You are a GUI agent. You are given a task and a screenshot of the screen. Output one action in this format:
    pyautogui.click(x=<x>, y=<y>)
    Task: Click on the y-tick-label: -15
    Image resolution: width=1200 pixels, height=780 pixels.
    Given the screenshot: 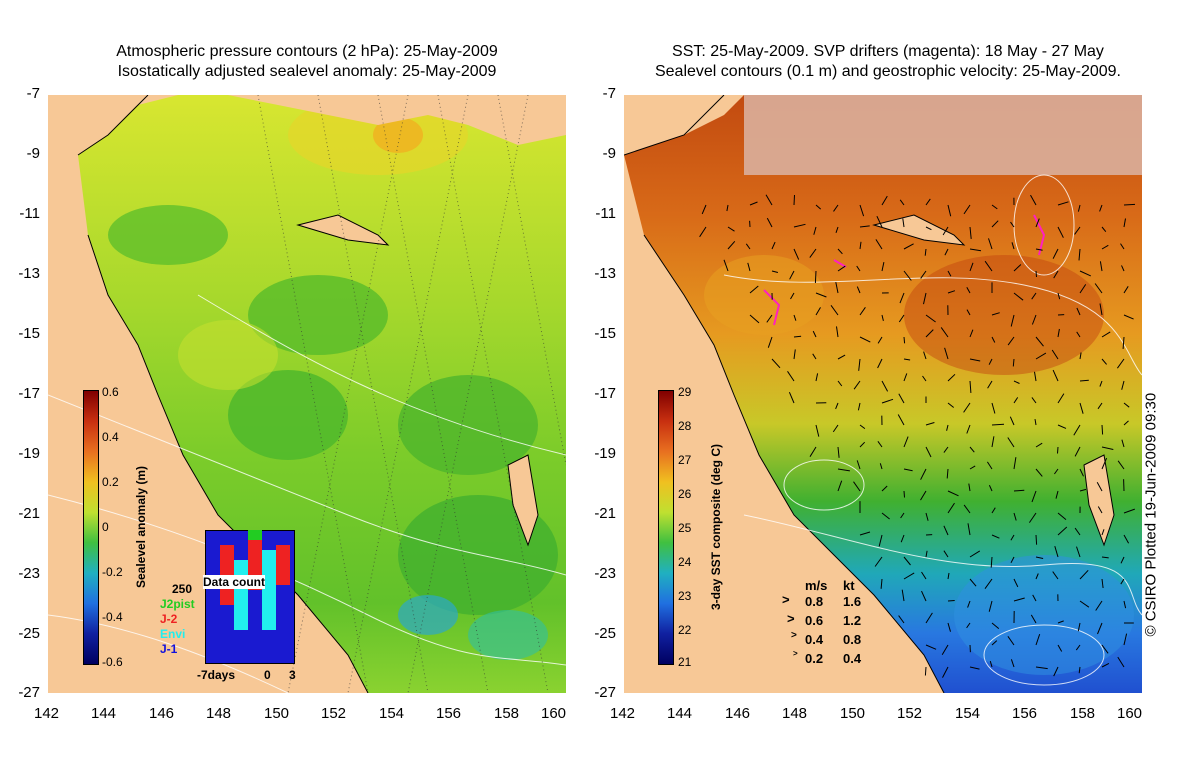 What is the action you would take?
    pyautogui.click(x=605, y=333)
    